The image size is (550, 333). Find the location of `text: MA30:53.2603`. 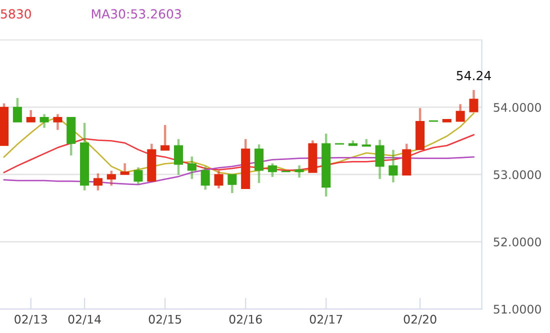

text: MA30:53.2603 is located at coordinates (136, 14).